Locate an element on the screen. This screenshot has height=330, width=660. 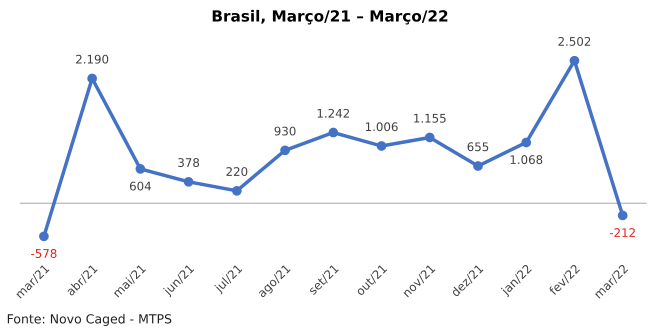
data-label: 930 is located at coordinates (285, 131).